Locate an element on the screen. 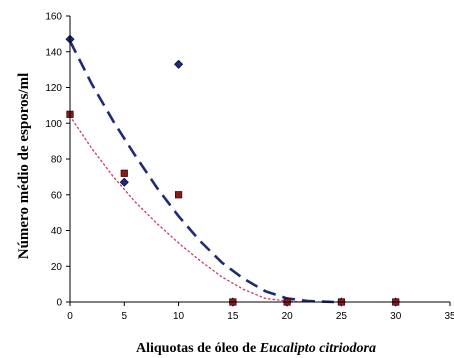 Image resolution: width=454 pixels, height=358 pixels. y-tick-label: 100 is located at coordinates (53, 124).